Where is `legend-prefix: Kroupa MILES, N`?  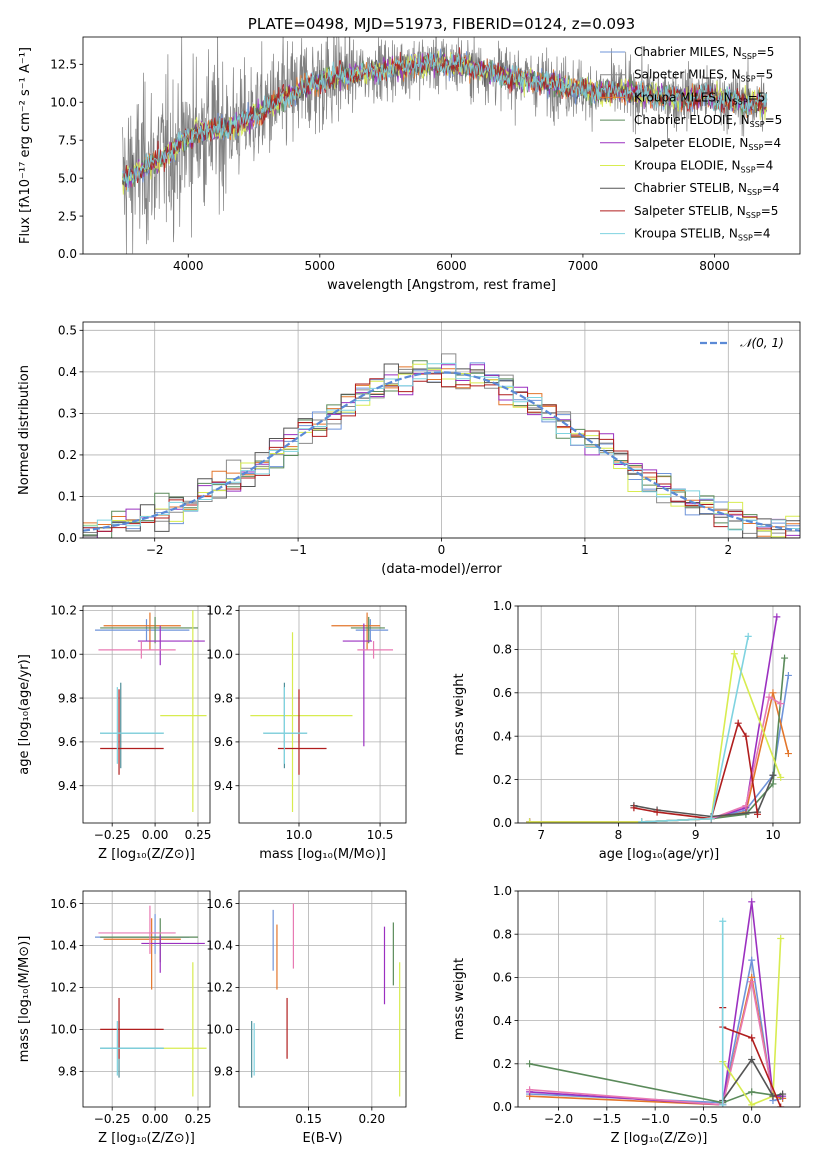
legend-prefix: Kroupa MILES, N is located at coordinates (683, 97).